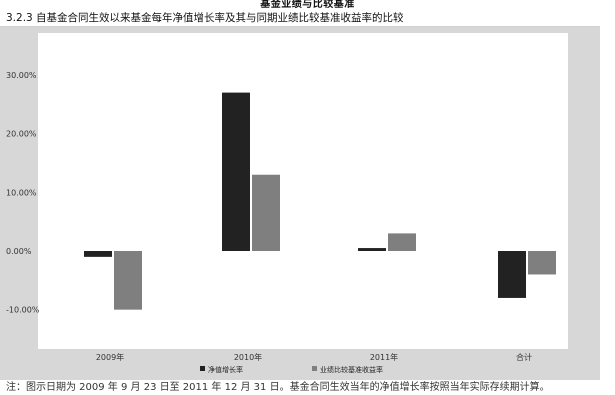 Image resolution: width=615 pixels, height=395 pixels. I want to click on y-tick-label: 30.00%, so click(21, 75).